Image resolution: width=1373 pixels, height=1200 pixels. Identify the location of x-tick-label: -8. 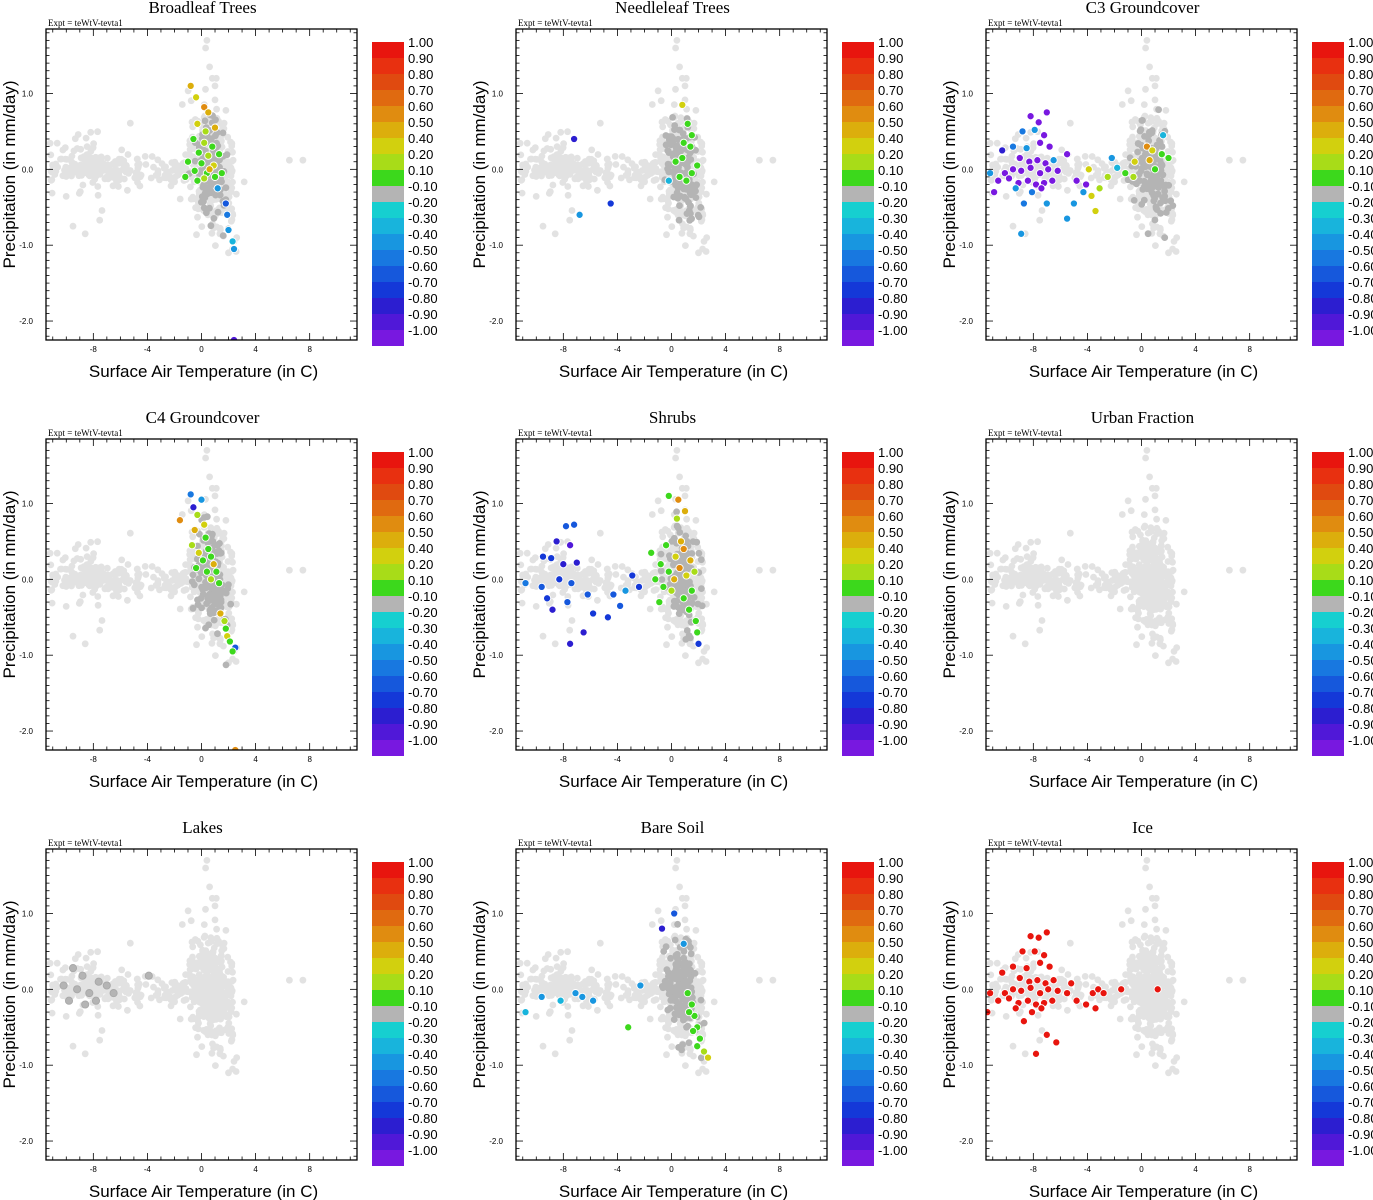
(94, 349).